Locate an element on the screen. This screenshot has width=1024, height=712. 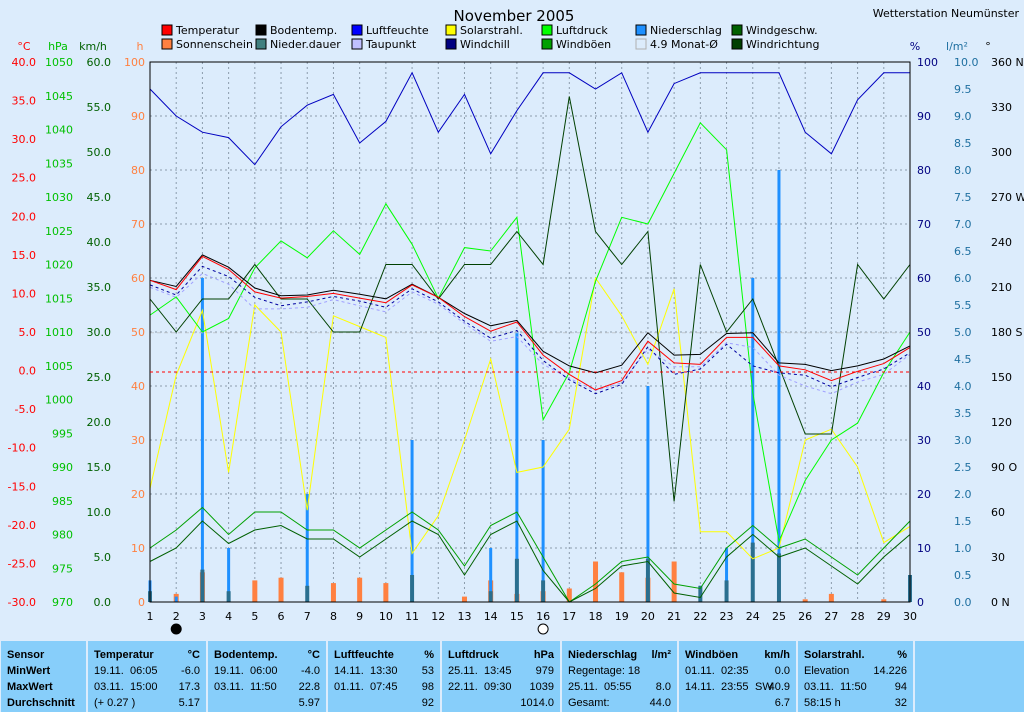
stats-row-label: MaxWert is located at coordinates (30, 687).